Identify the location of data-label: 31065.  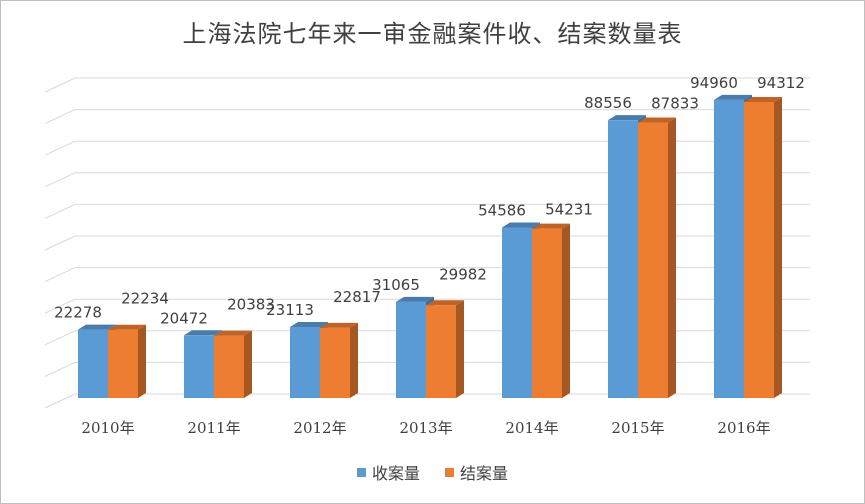
(396, 285).